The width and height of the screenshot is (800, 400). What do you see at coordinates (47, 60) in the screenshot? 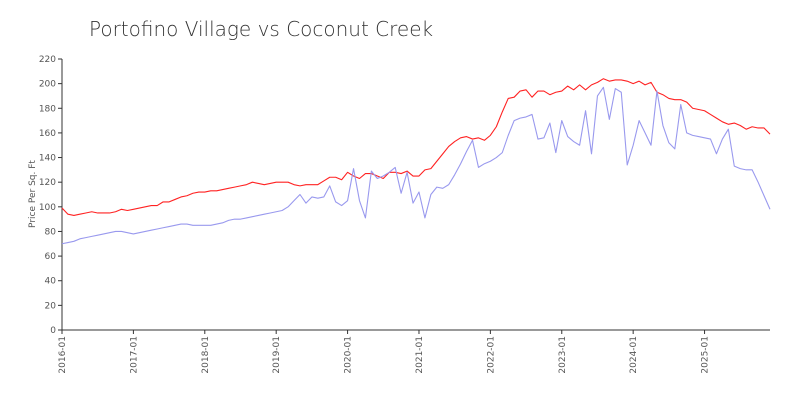
I see `y-tick-label: 220` at bounding box center [47, 60].